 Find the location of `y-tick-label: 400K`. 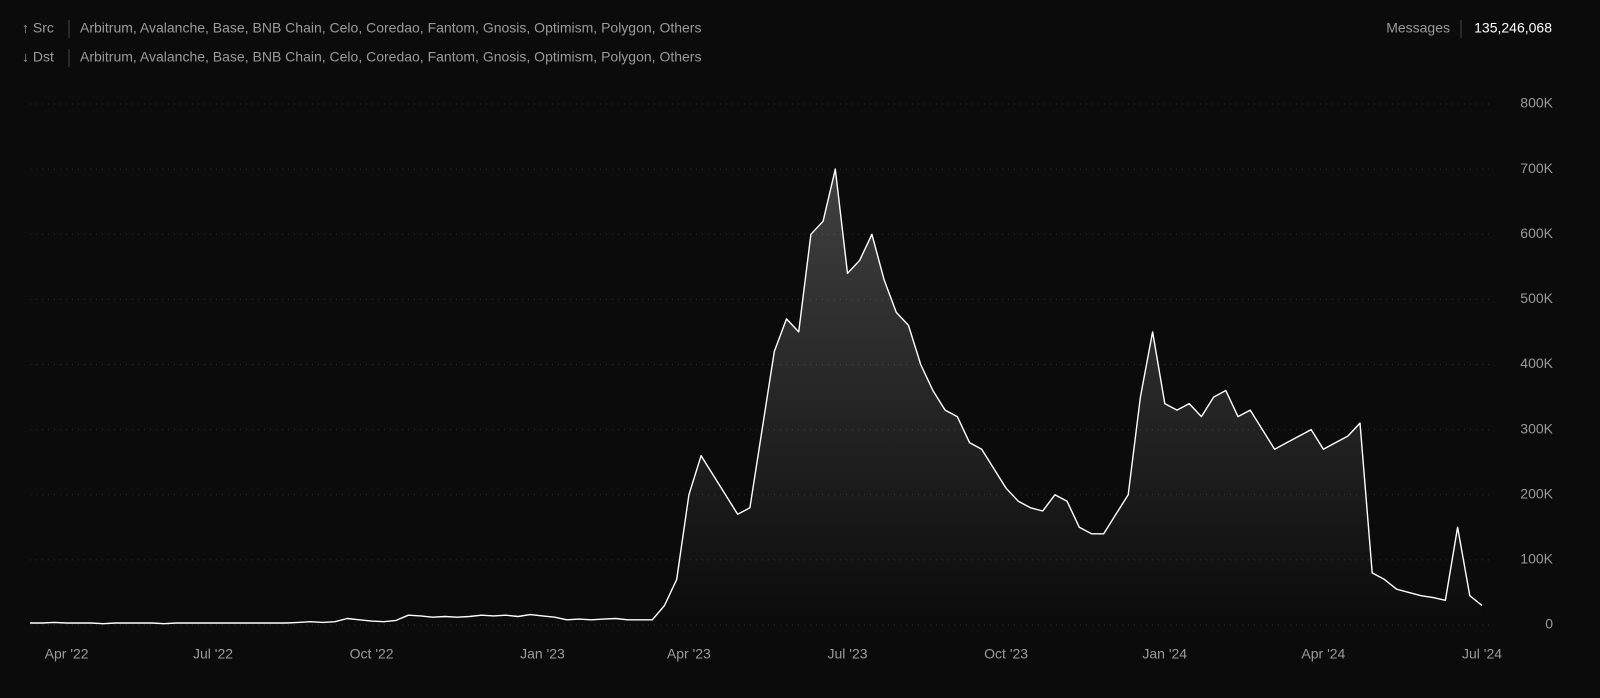

y-tick-label: 400K is located at coordinates (1536, 363).